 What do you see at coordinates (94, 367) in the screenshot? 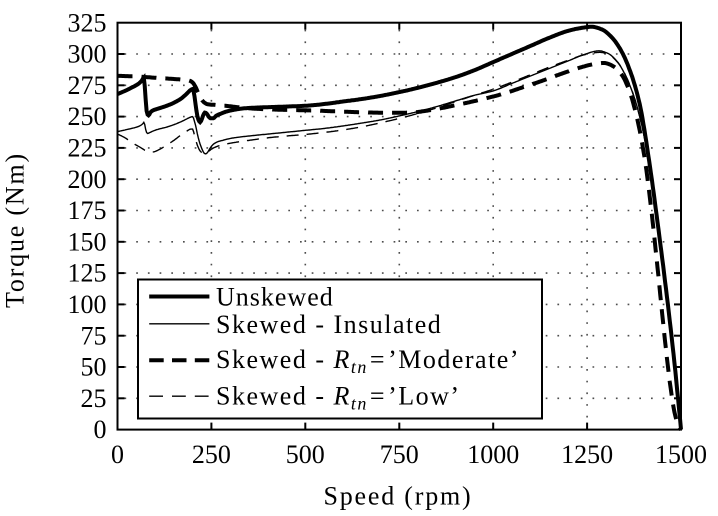
I see `svg-text: 50` at bounding box center [94, 367].